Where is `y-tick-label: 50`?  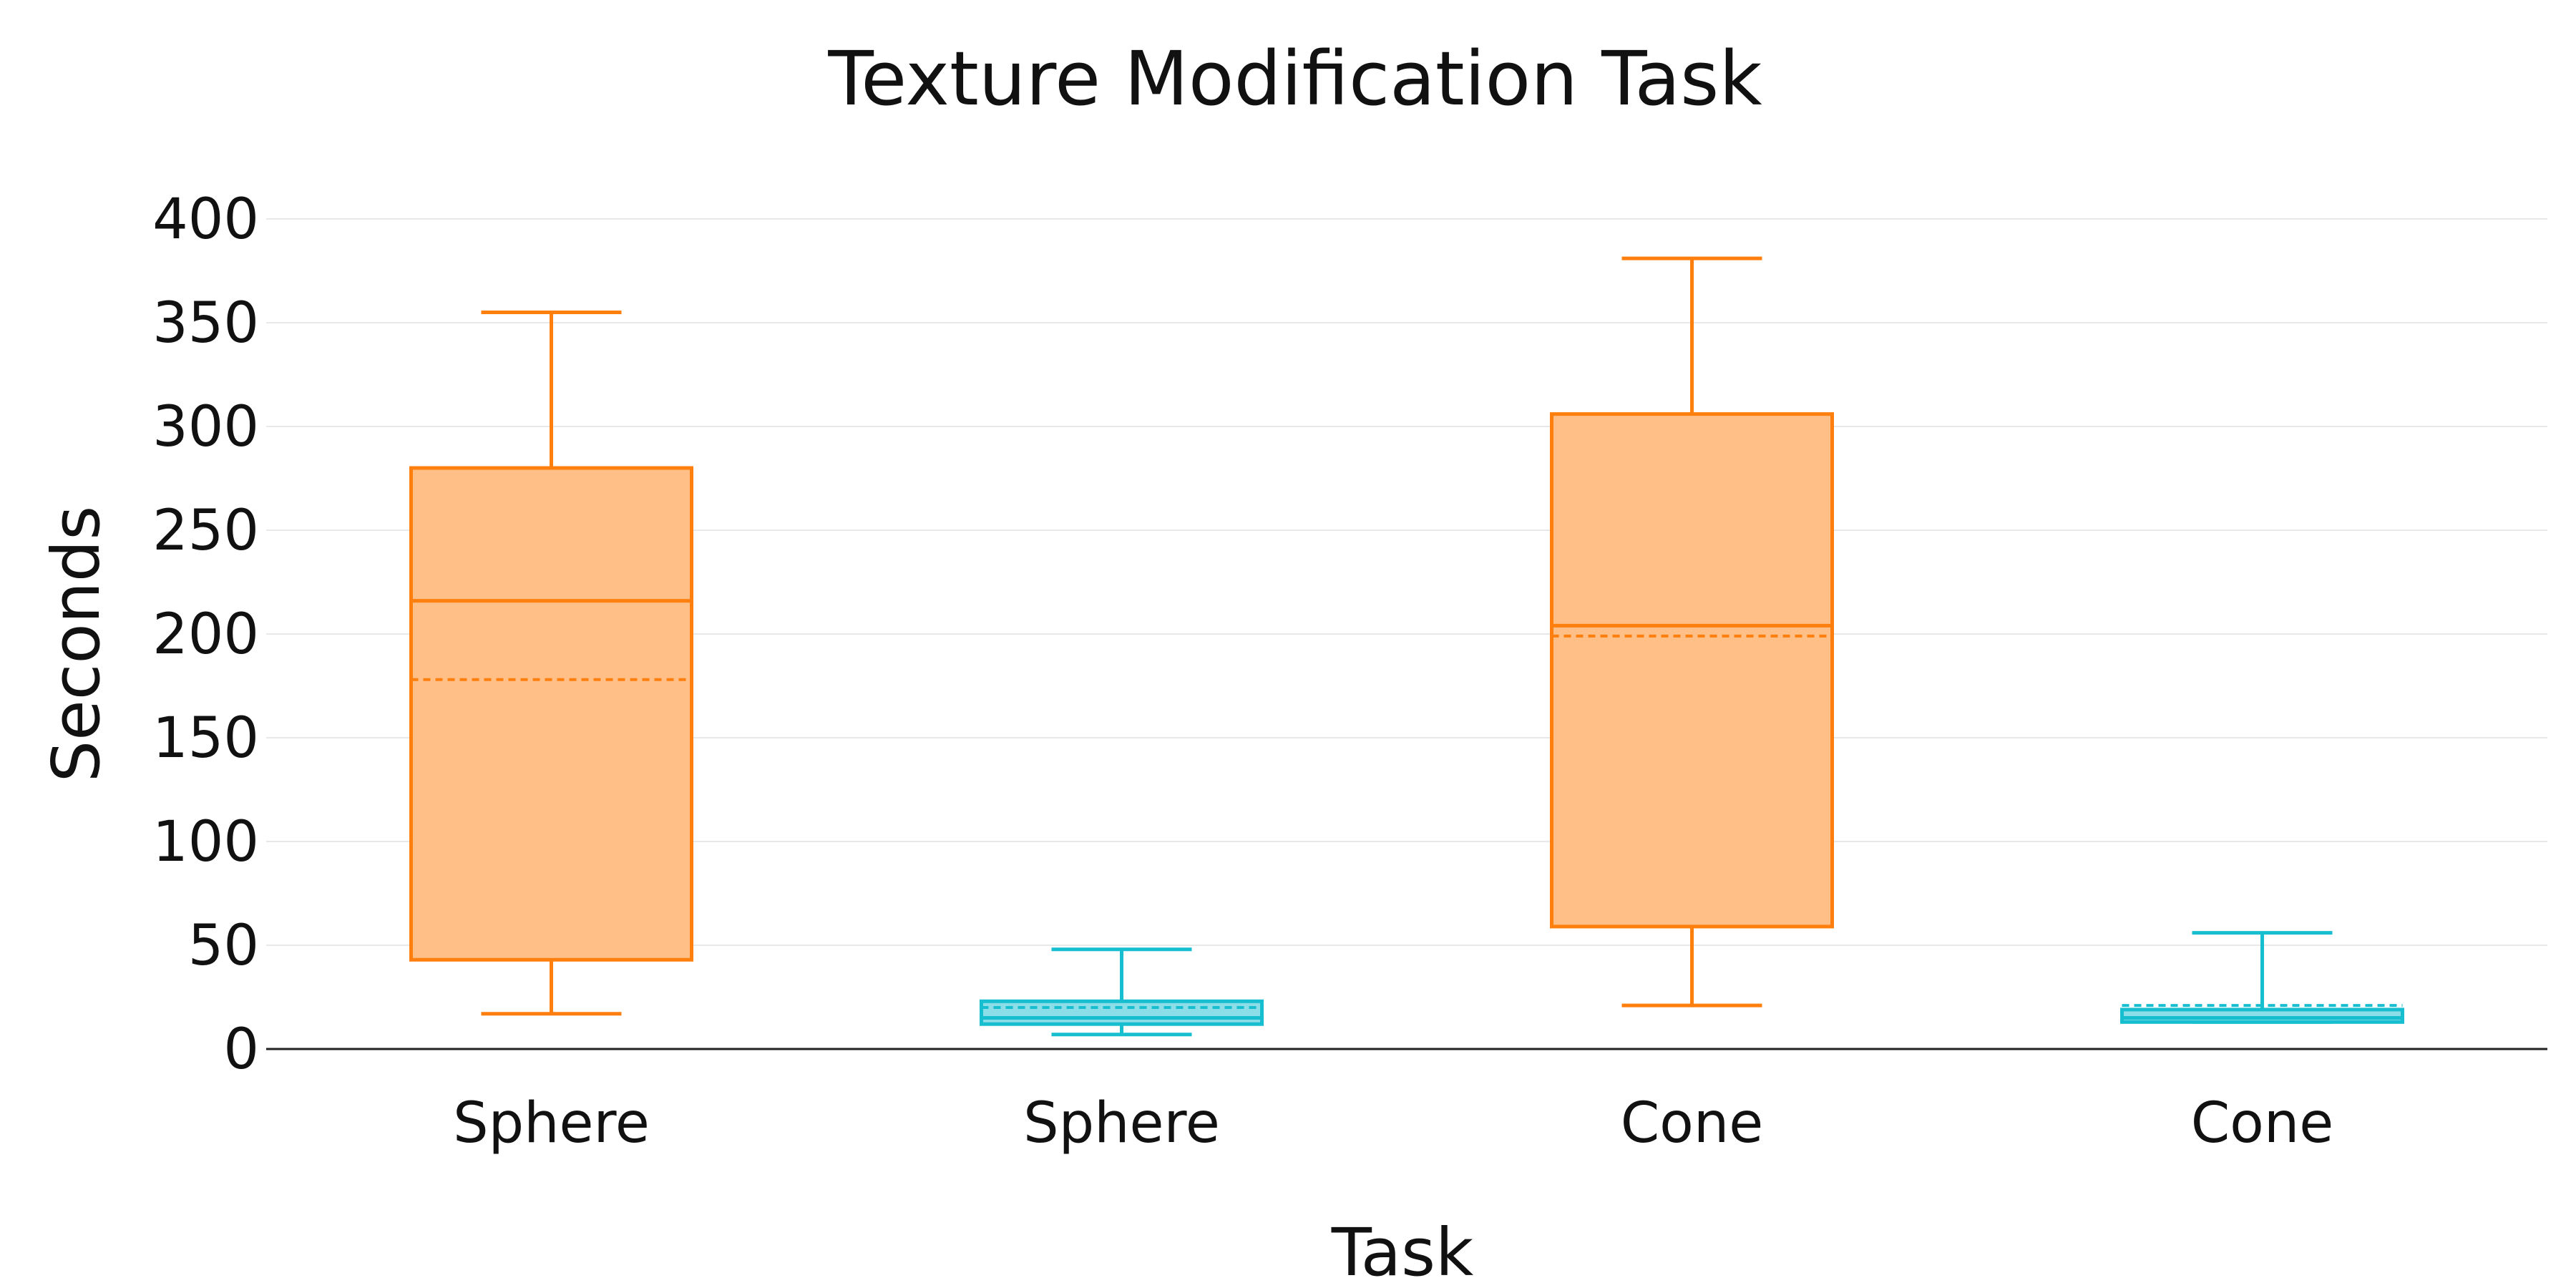 y-tick-label: 50 is located at coordinates (223, 946).